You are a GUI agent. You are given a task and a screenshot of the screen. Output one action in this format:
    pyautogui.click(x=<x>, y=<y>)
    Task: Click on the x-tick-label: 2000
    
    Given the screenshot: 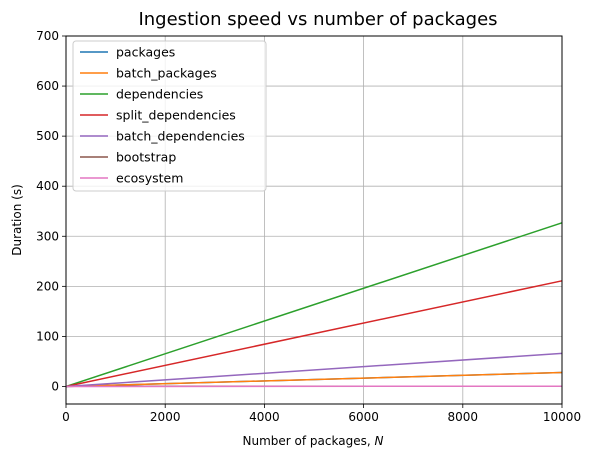 What is the action you would take?
    pyautogui.click(x=165, y=417)
    